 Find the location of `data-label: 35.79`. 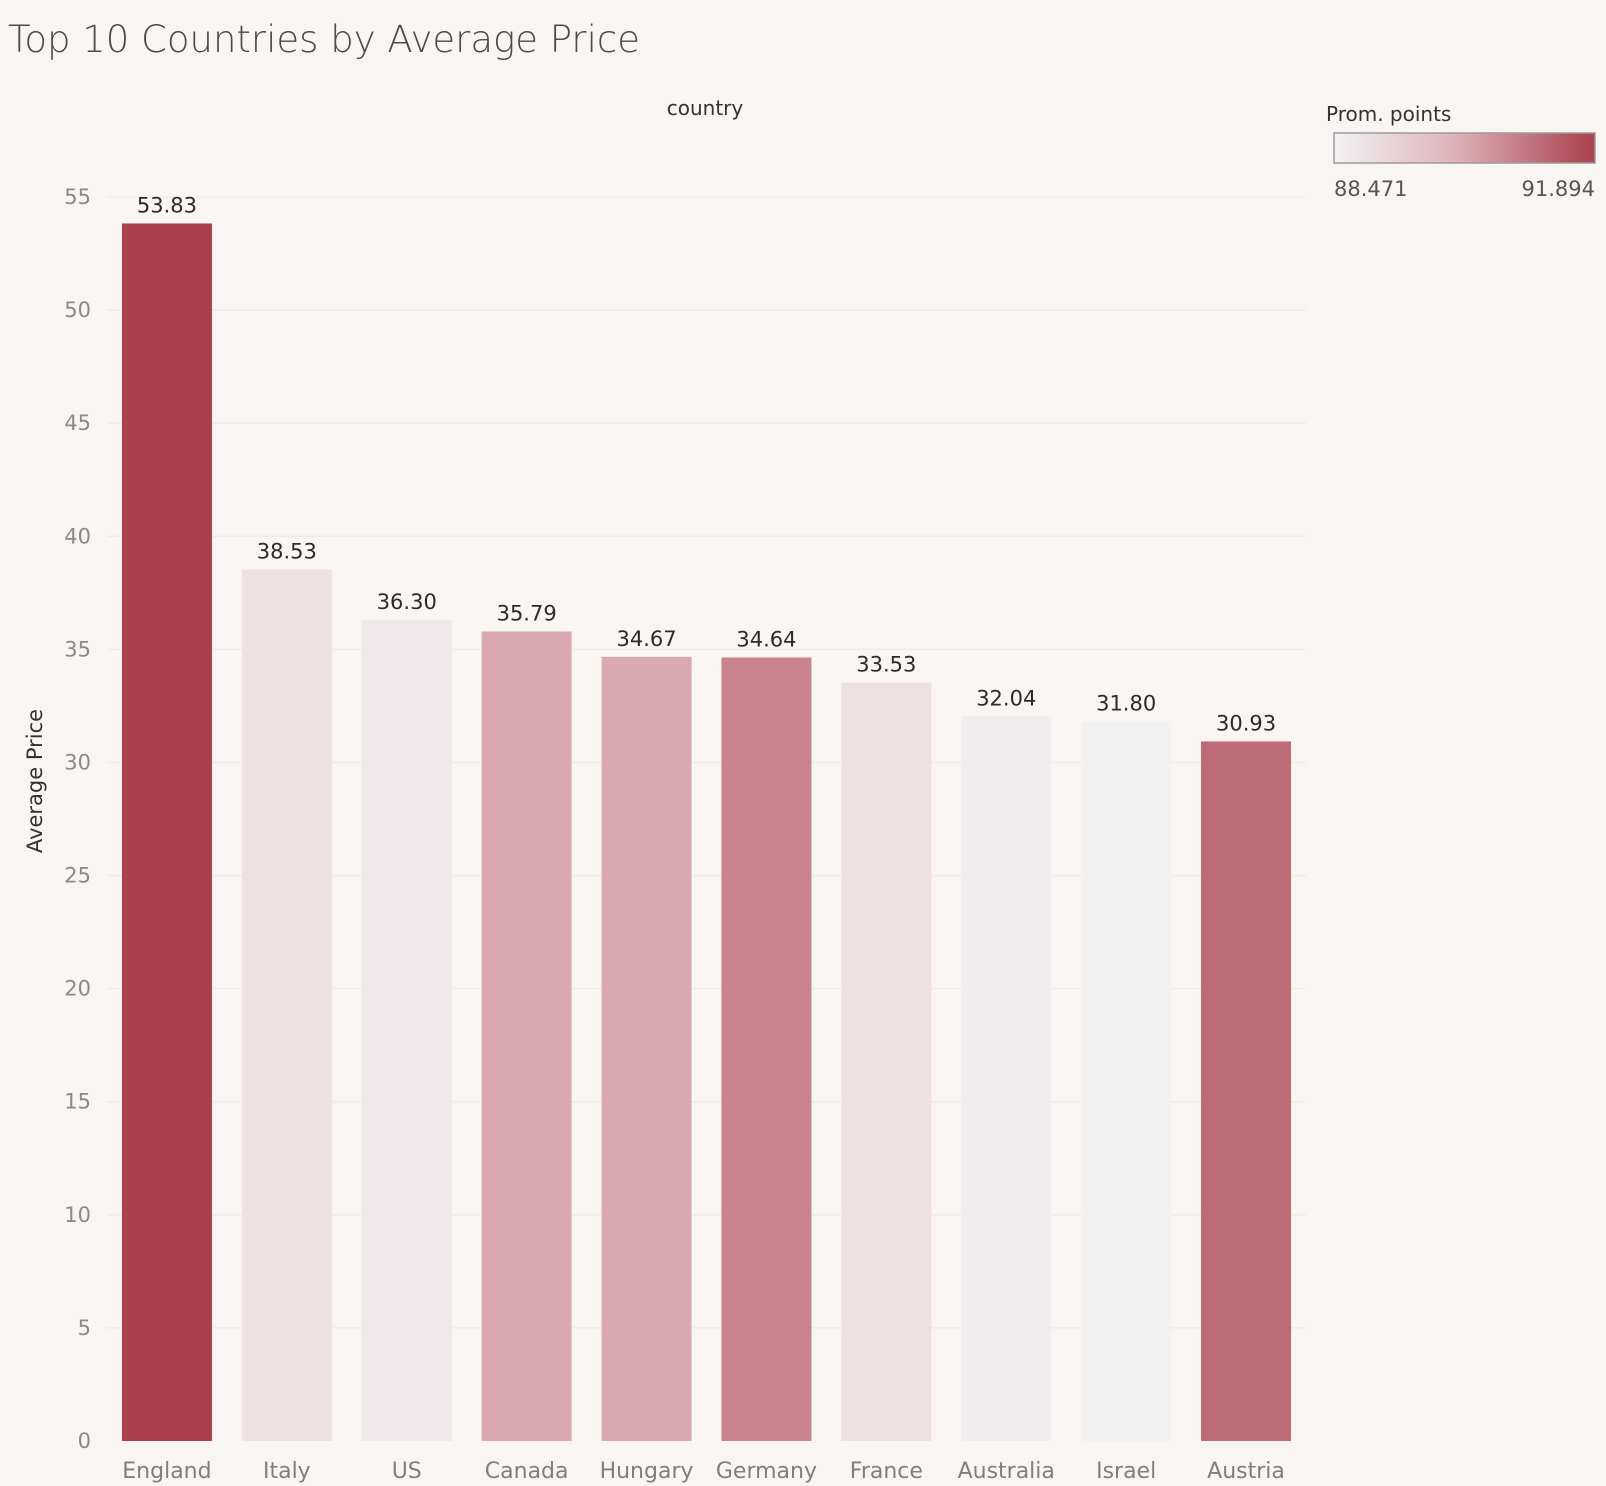

data-label: 35.79 is located at coordinates (527, 613).